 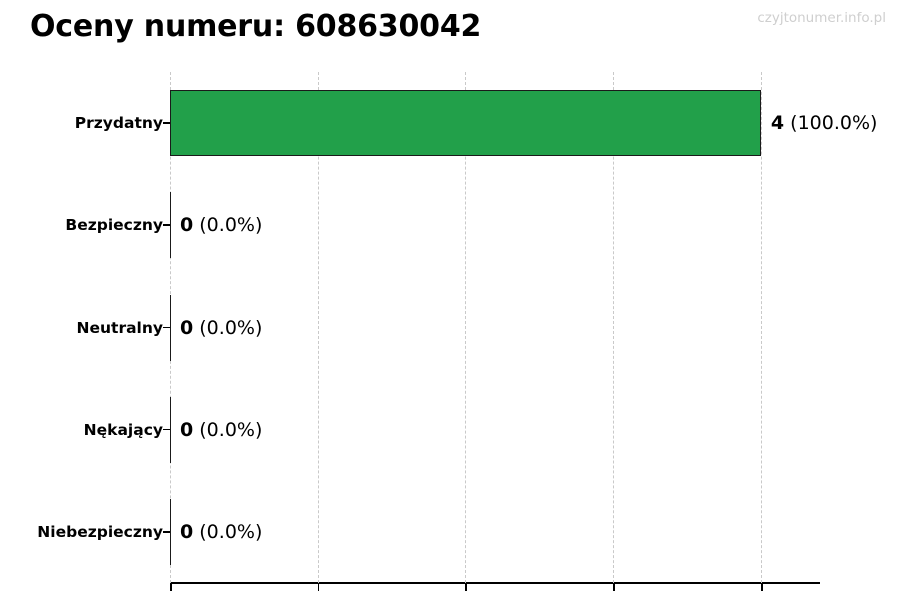 I want to click on value-count: 4, so click(x=777, y=123).